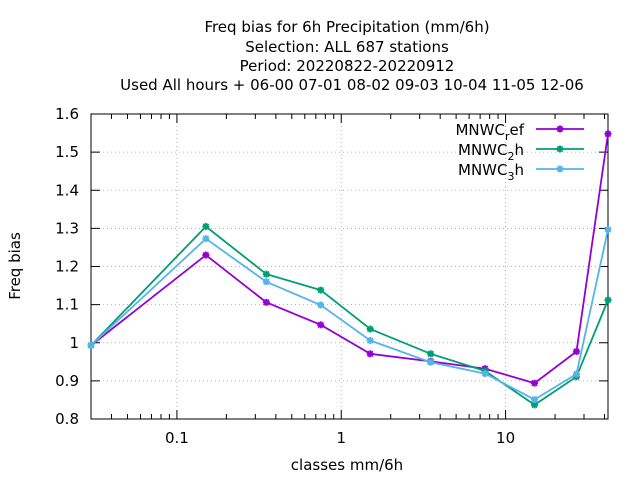 The image size is (640, 480). I want to click on y-tick-label: 0.8, so click(67, 419).